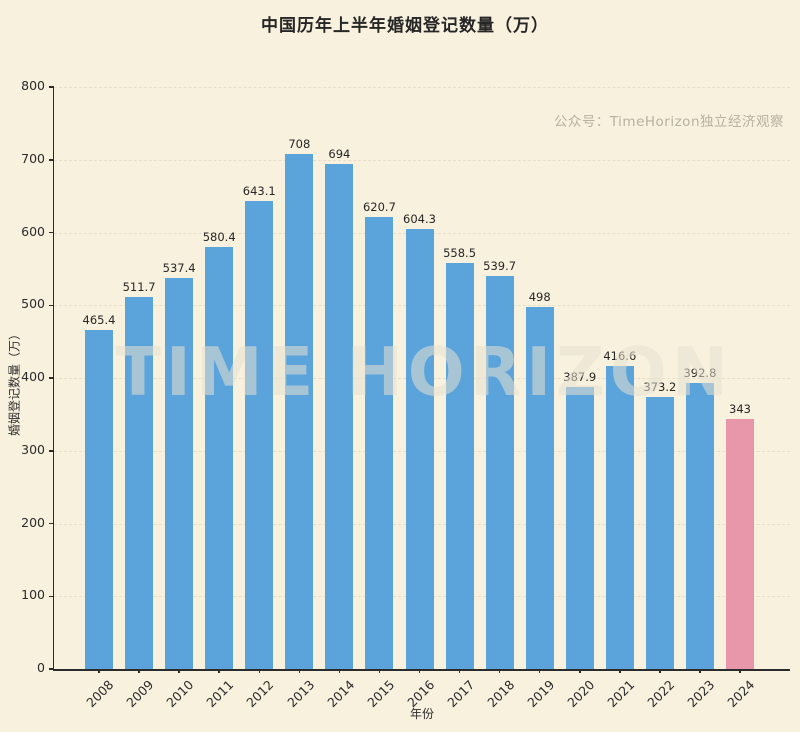 Image resolution: width=800 pixels, height=732 pixels. Describe the element at coordinates (460, 252) in the screenshot. I see `bar-value-label: 558.5` at that location.